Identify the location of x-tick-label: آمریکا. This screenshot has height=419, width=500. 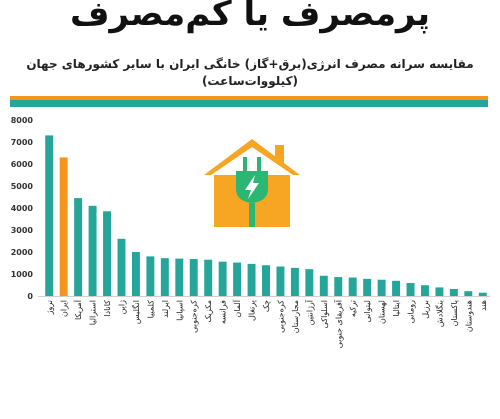
(78, 309).